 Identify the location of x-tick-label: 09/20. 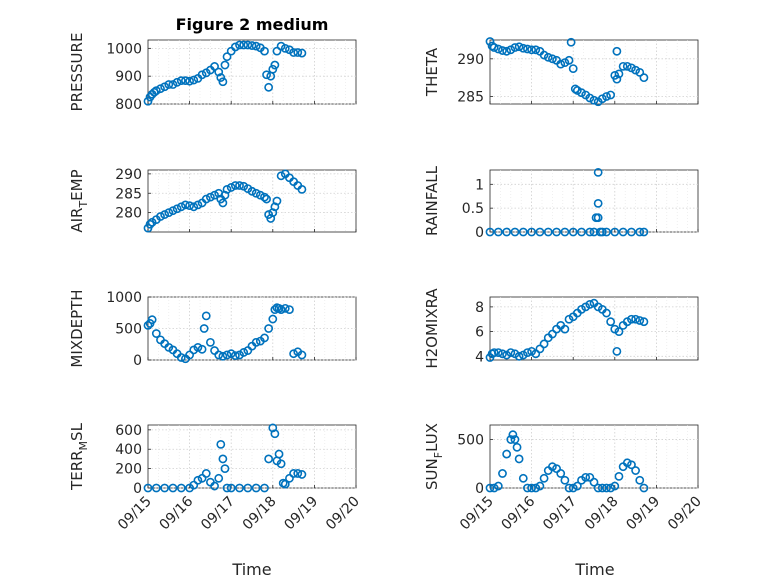
(685, 514).